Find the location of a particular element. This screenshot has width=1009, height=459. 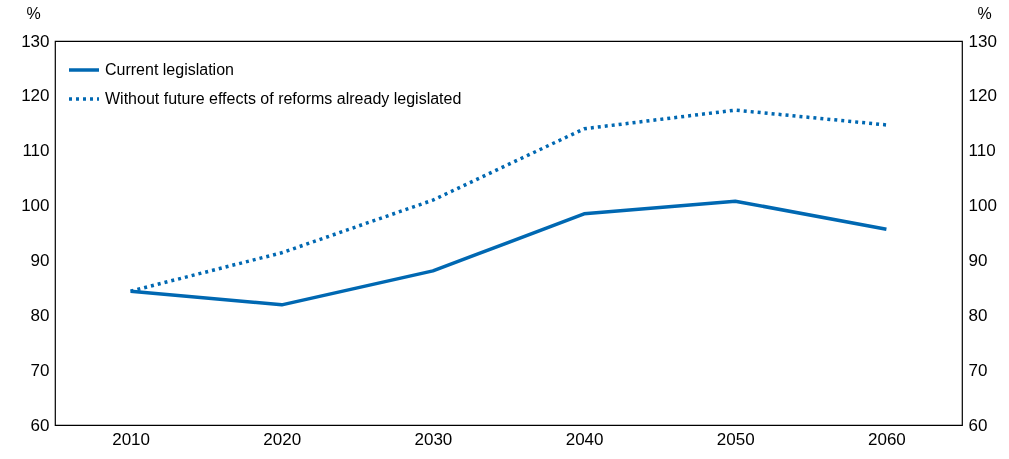

y-tick-label: 90 is located at coordinates (40, 260).